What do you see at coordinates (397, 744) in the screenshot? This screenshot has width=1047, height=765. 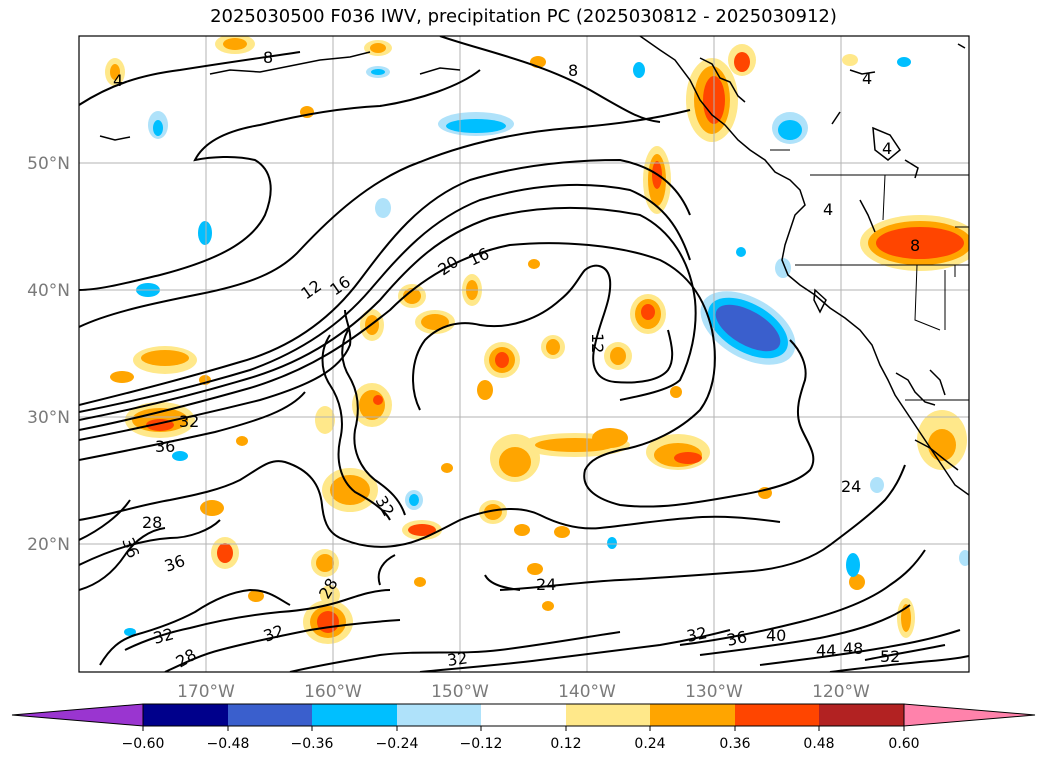 I see `colorbar-tick-label: −0.24` at bounding box center [397, 744].